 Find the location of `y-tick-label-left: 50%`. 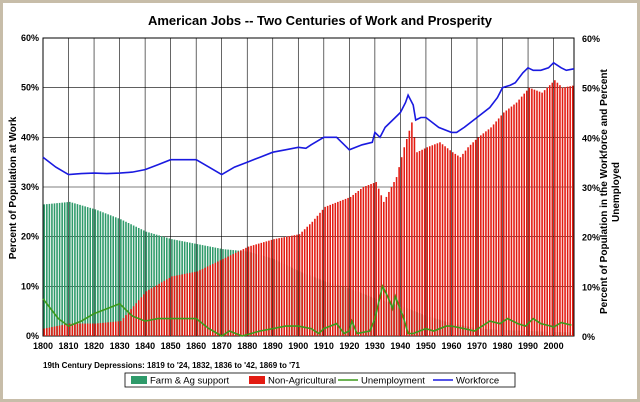

y-tick-label-left: 50% is located at coordinates (30, 88).